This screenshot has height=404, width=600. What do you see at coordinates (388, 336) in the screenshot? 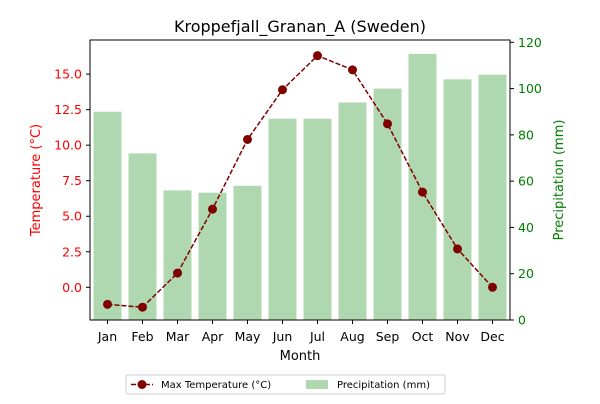
I see `x-tick-label: Sep` at bounding box center [388, 336].